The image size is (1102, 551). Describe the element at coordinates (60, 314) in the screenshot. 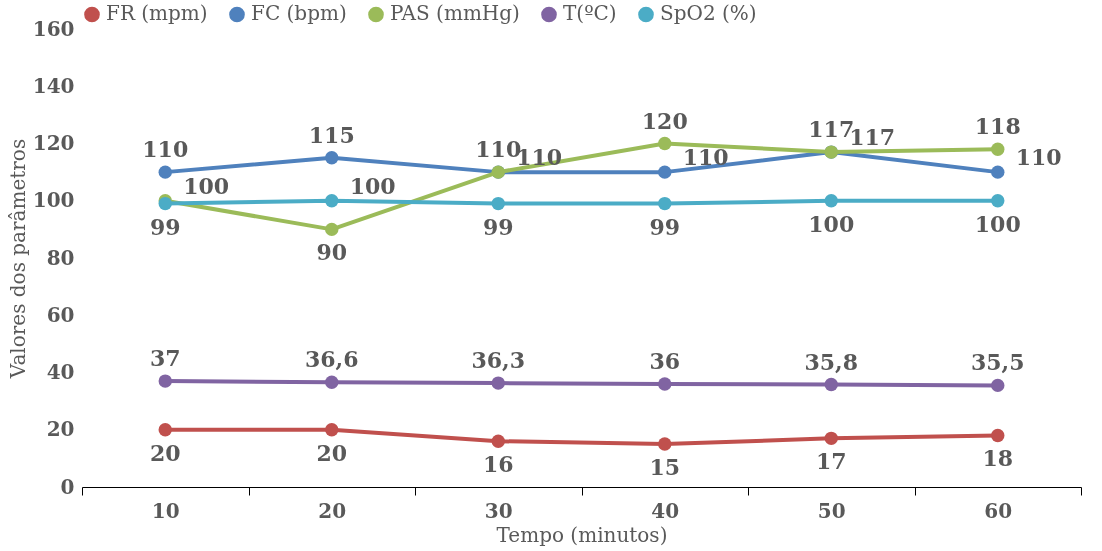

I see `y-tick-label: 60` at that location.